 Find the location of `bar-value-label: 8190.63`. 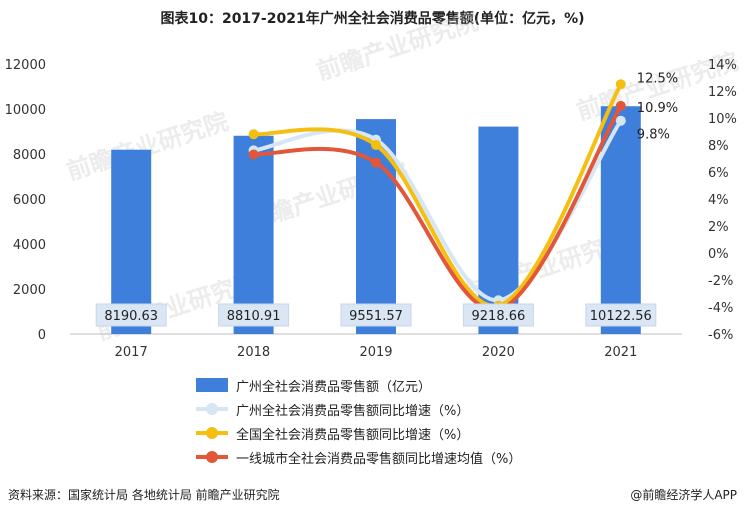

bar-value-label: 8190.63 is located at coordinates (131, 316).